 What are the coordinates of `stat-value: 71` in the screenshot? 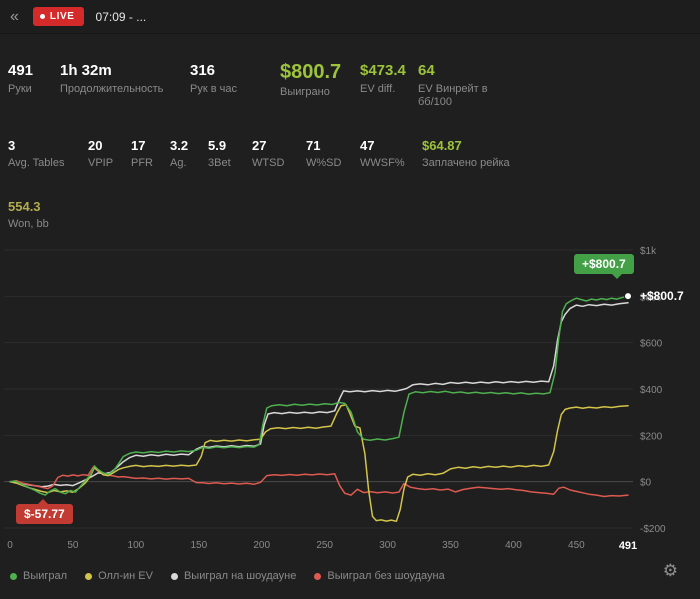 It's located at (313, 145).